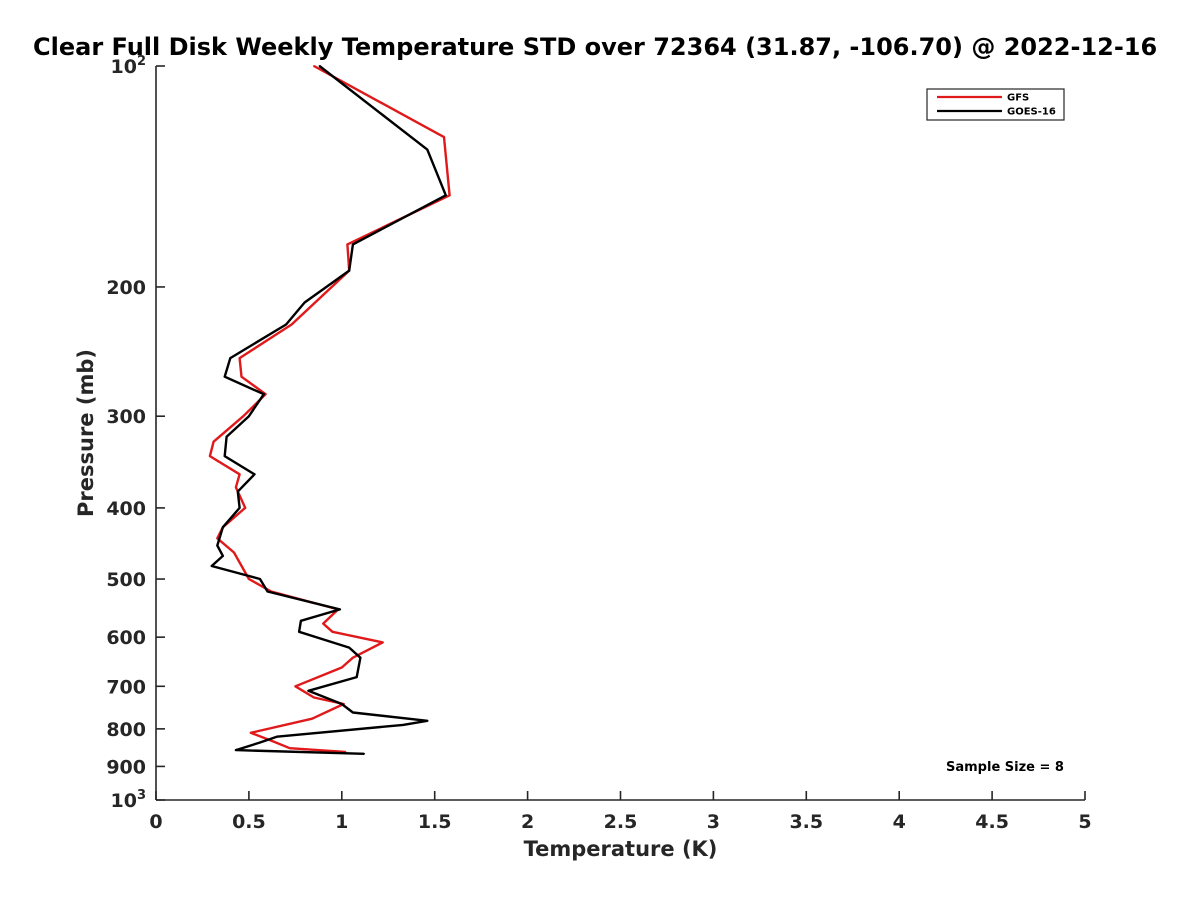  What do you see at coordinates (899, 822) in the screenshot?
I see `x-tick-label-8: 4` at bounding box center [899, 822].